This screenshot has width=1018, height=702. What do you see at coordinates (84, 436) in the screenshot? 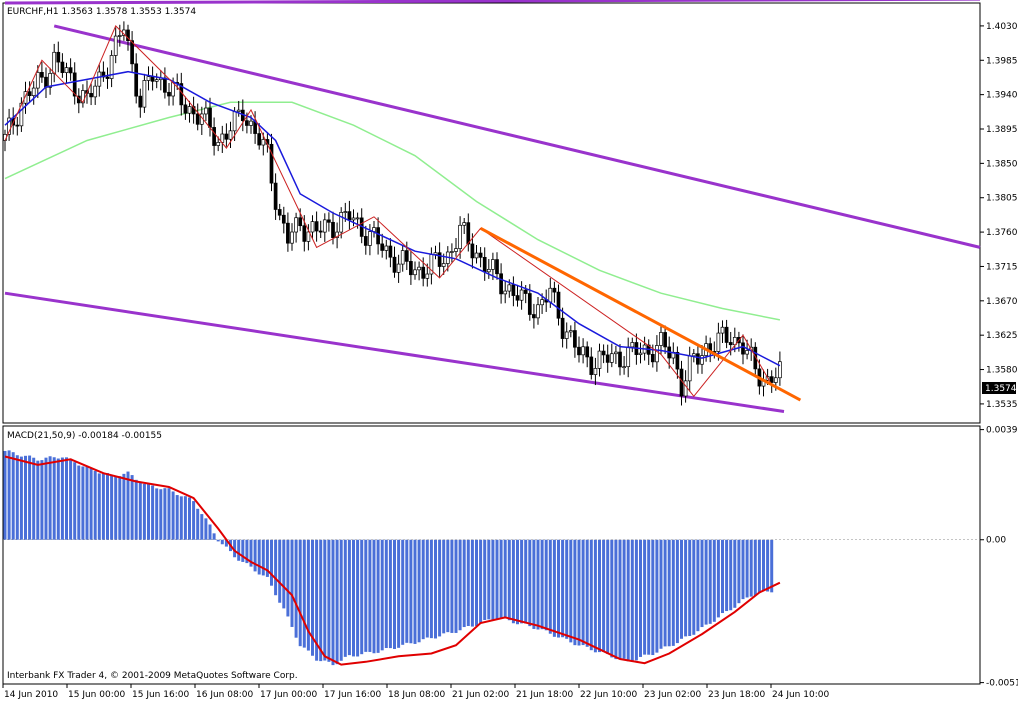
I see `macd-info: MACD(21,50,9) -0.00184 -0.00155` at bounding box center [84, 436].